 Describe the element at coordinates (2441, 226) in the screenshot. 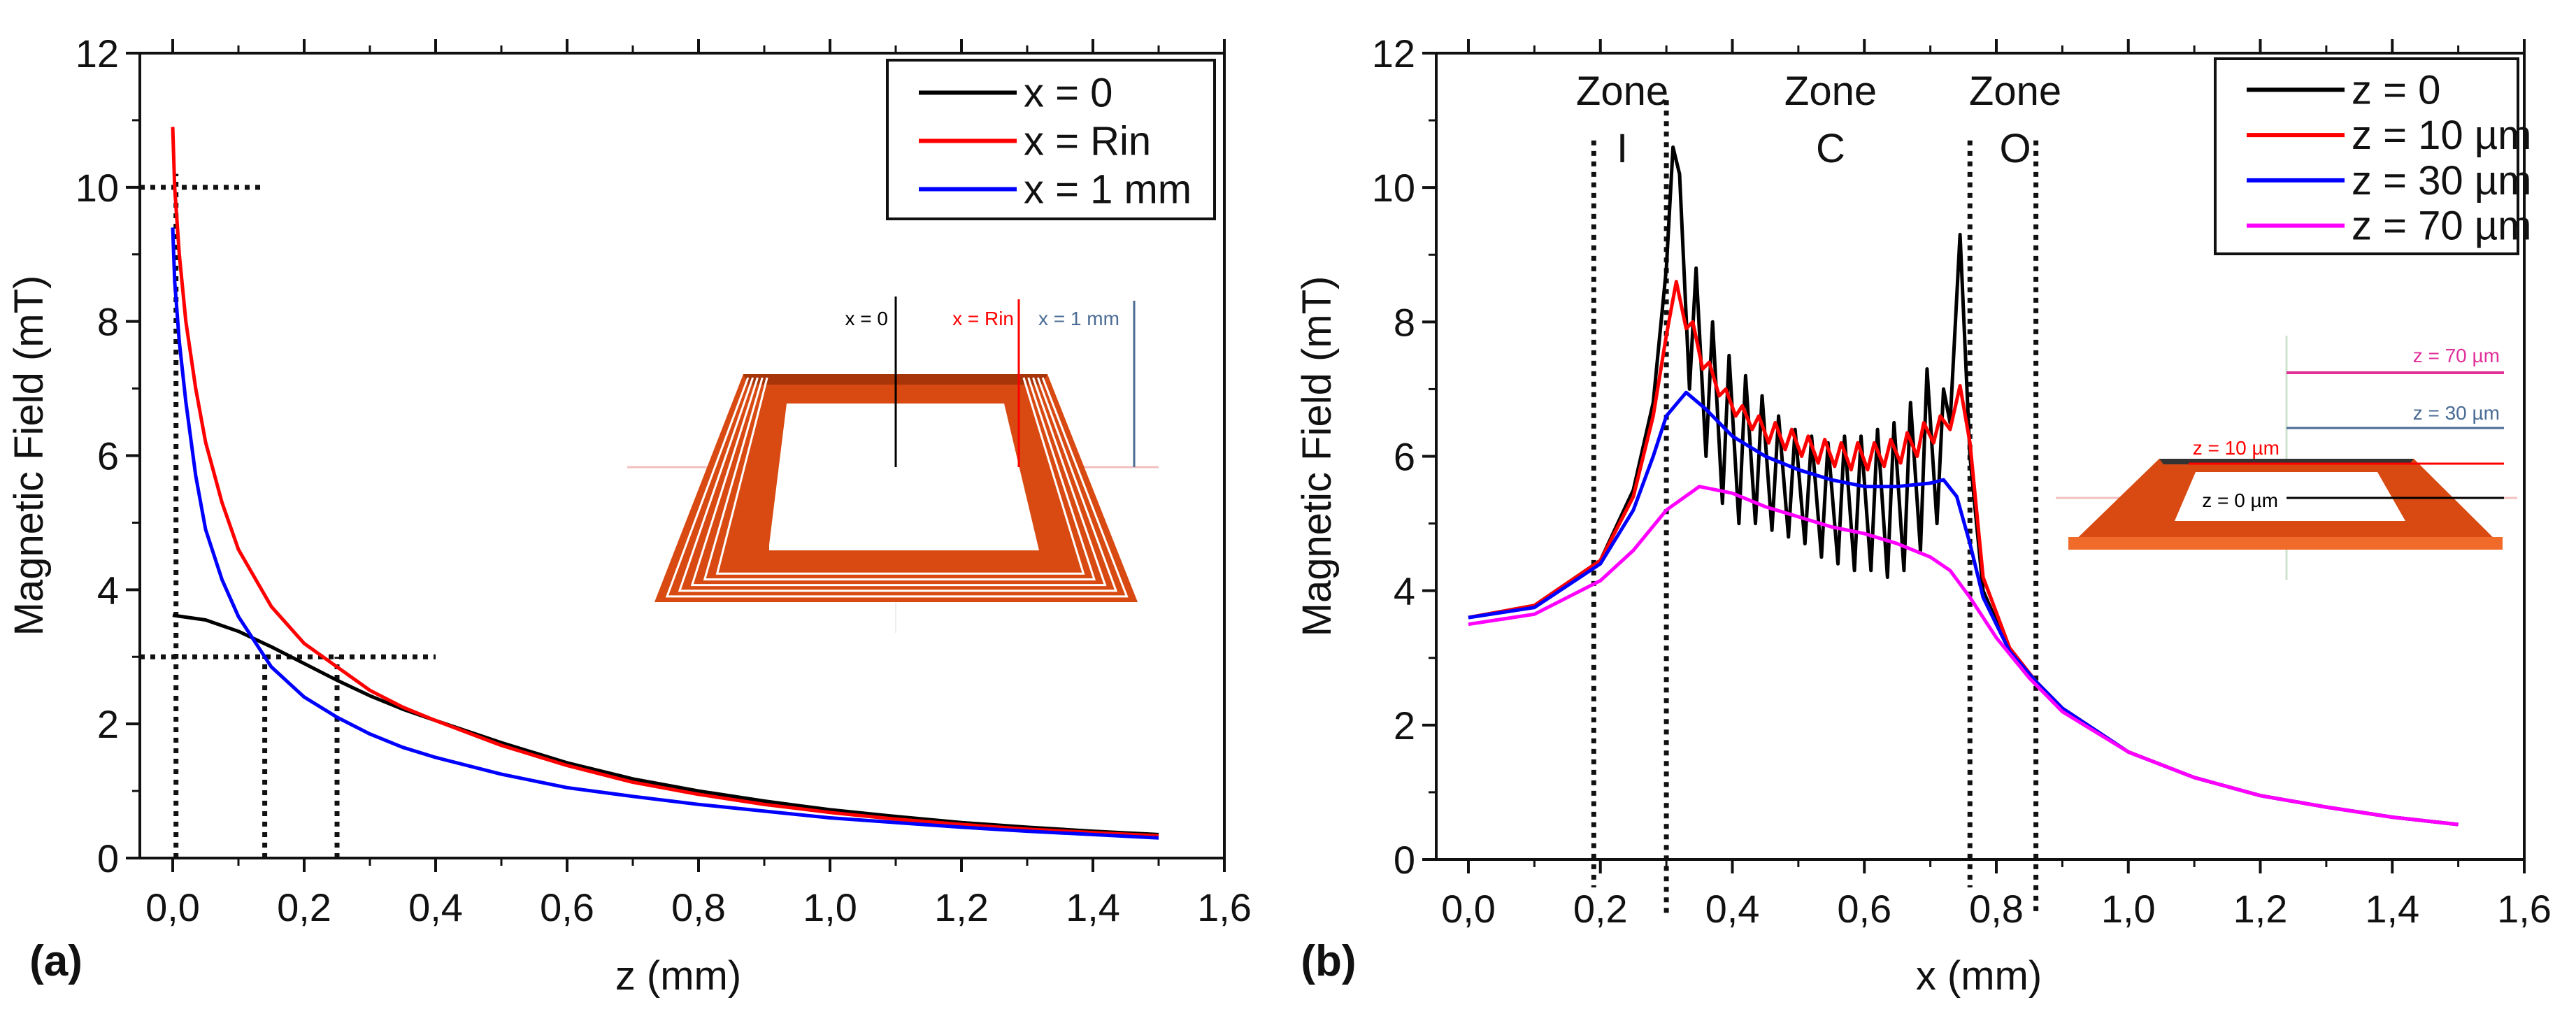

I see `legend-label: z = 70 µm` at that location.